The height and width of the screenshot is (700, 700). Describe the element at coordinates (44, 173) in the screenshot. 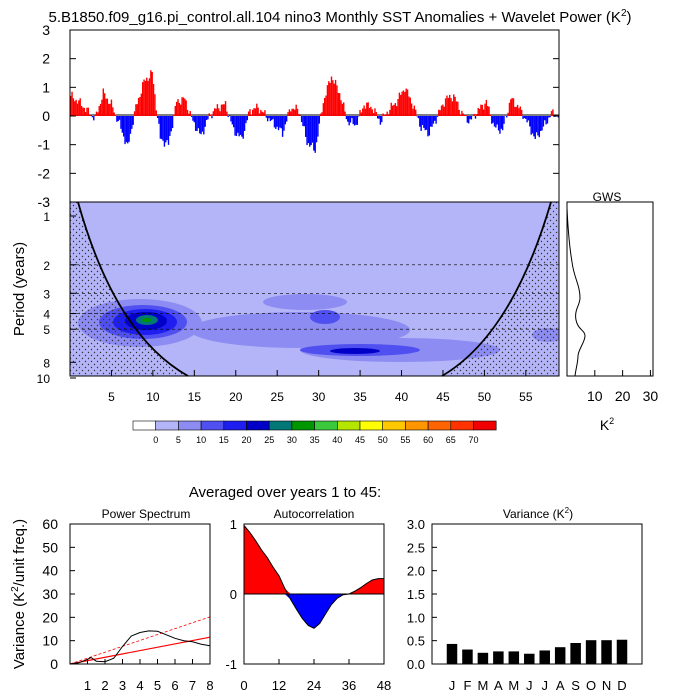

I see `sst-y-tick-label: -2` at that location.